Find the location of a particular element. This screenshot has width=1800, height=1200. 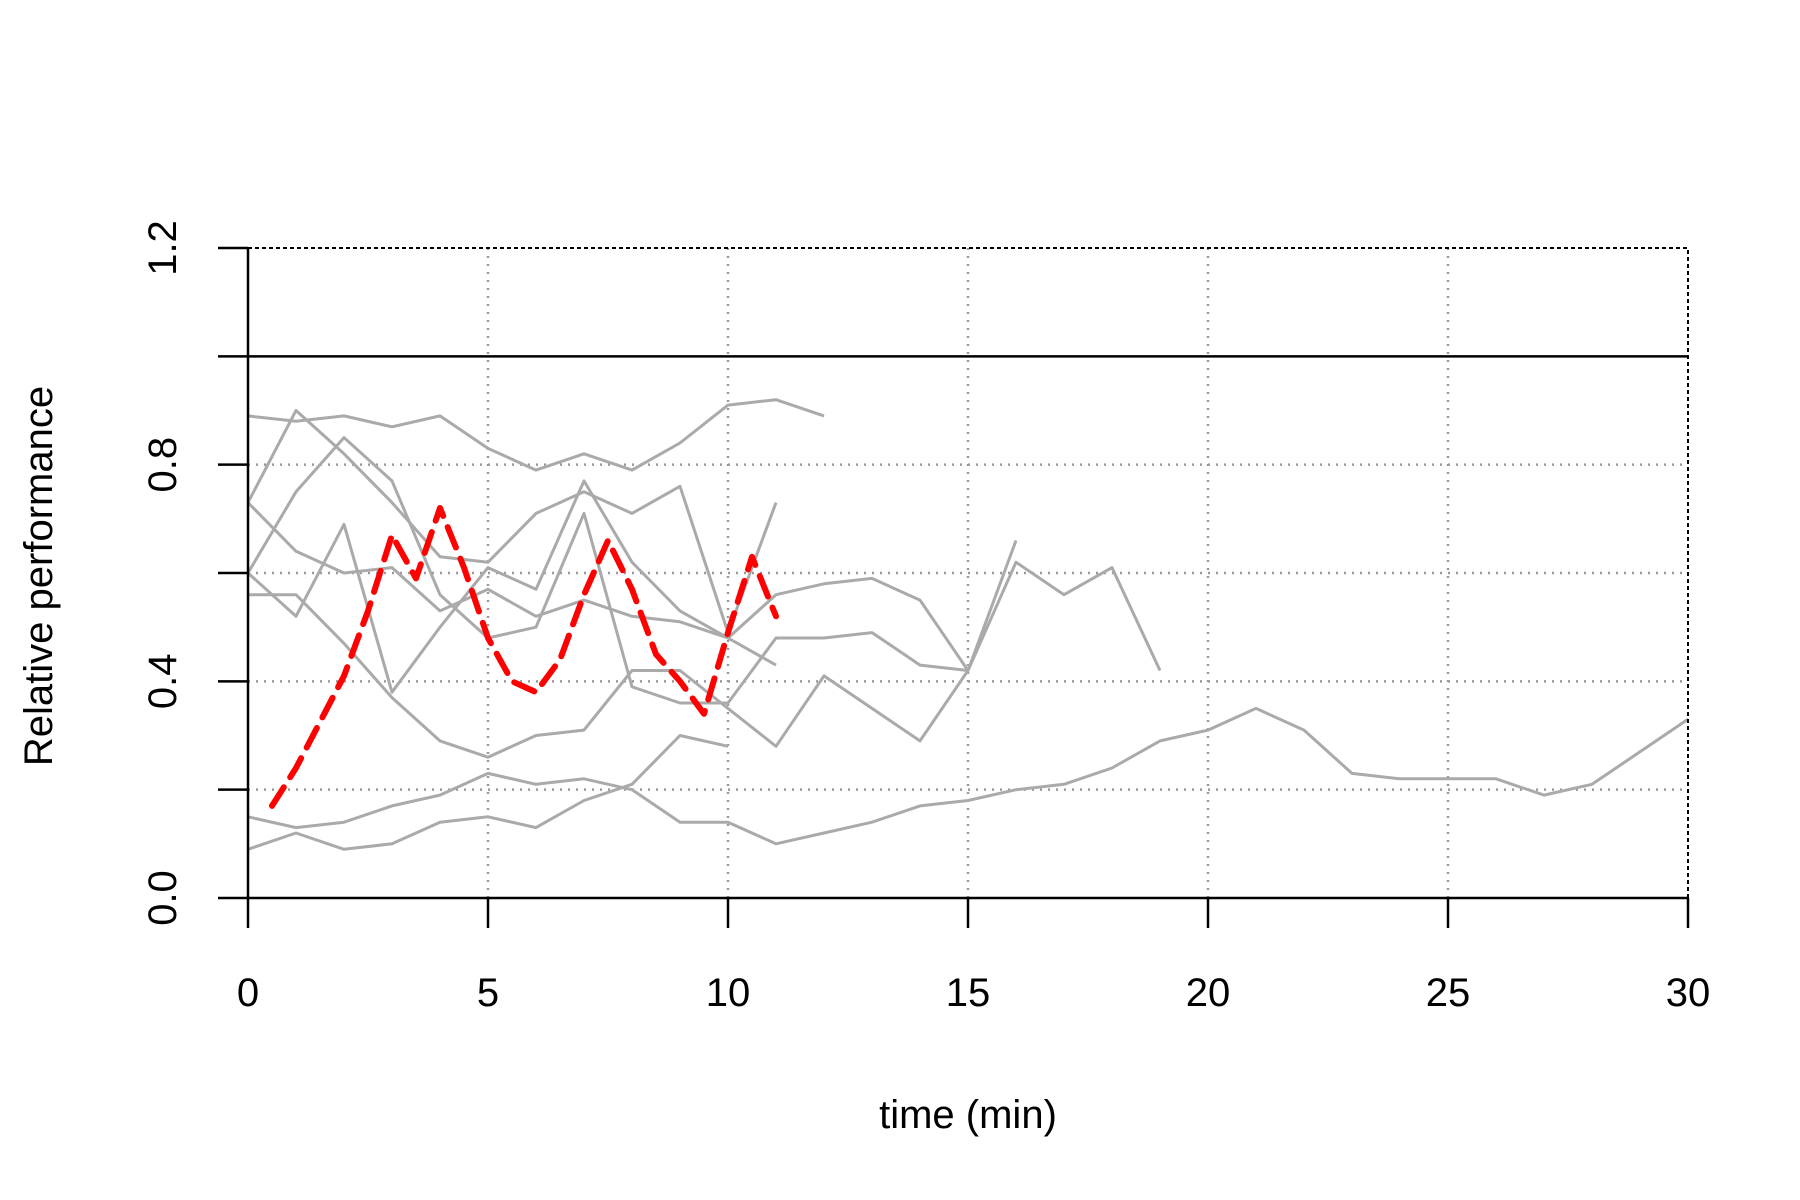

y-axis: 0.0 0.4 0.8 1.2 is located at coordinates (195, 573).